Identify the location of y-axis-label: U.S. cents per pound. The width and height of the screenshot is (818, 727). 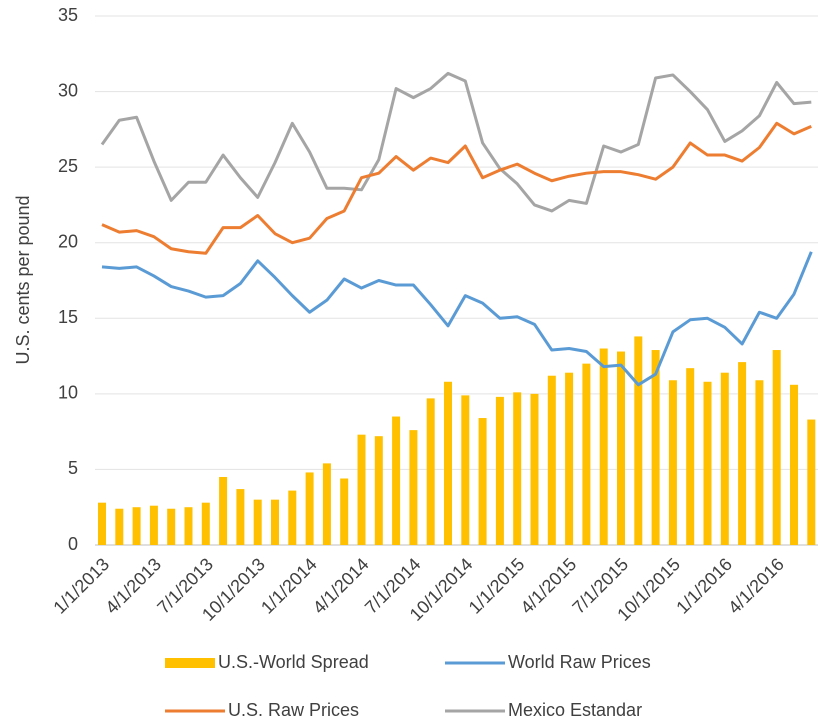
(23, 279).